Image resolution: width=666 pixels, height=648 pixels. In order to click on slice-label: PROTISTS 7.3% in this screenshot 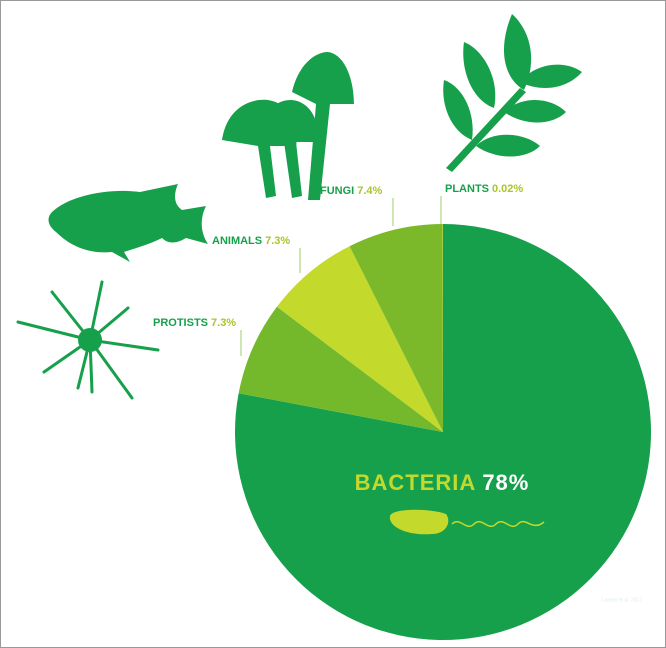, I will do `click(194, 323)`.